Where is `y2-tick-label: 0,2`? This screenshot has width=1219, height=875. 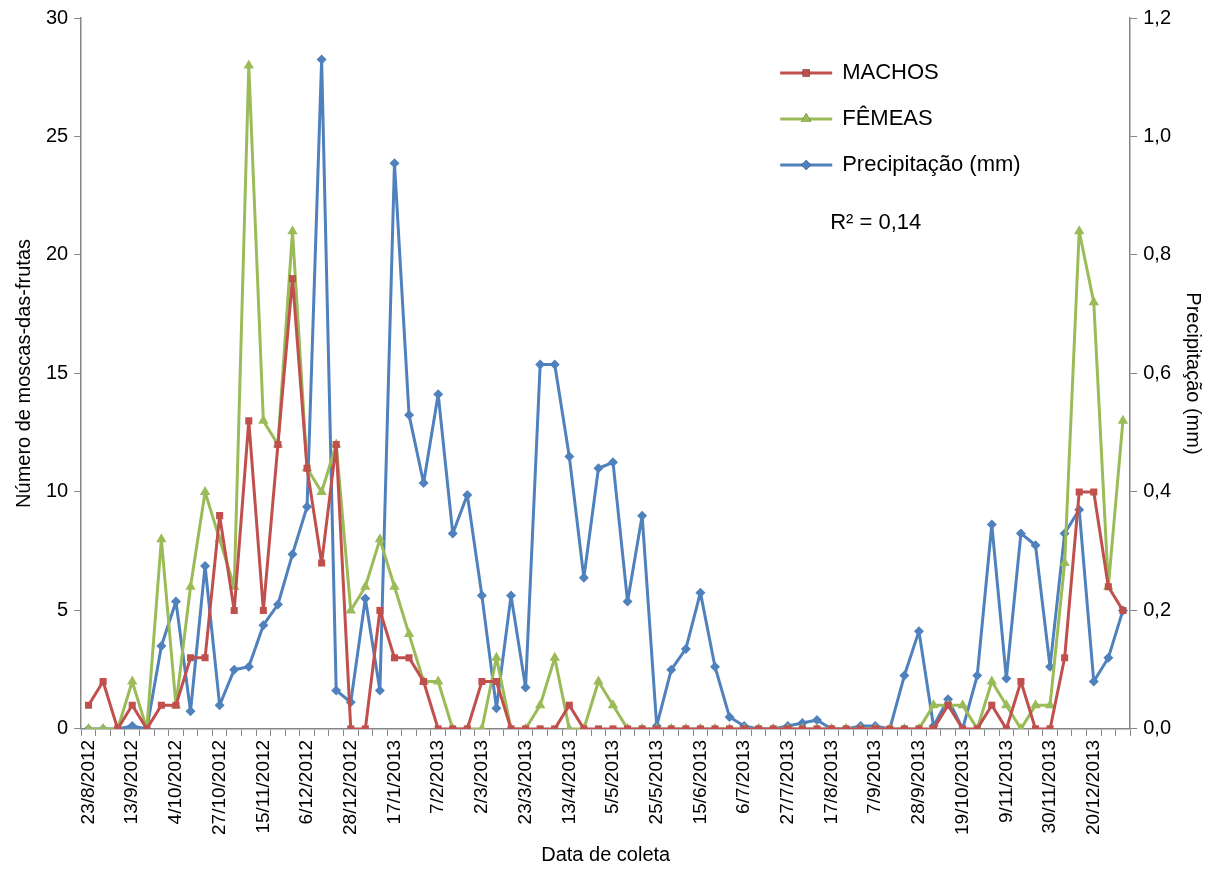 y2-tick-label: 0,2 is located at coordinates (1157, 608).